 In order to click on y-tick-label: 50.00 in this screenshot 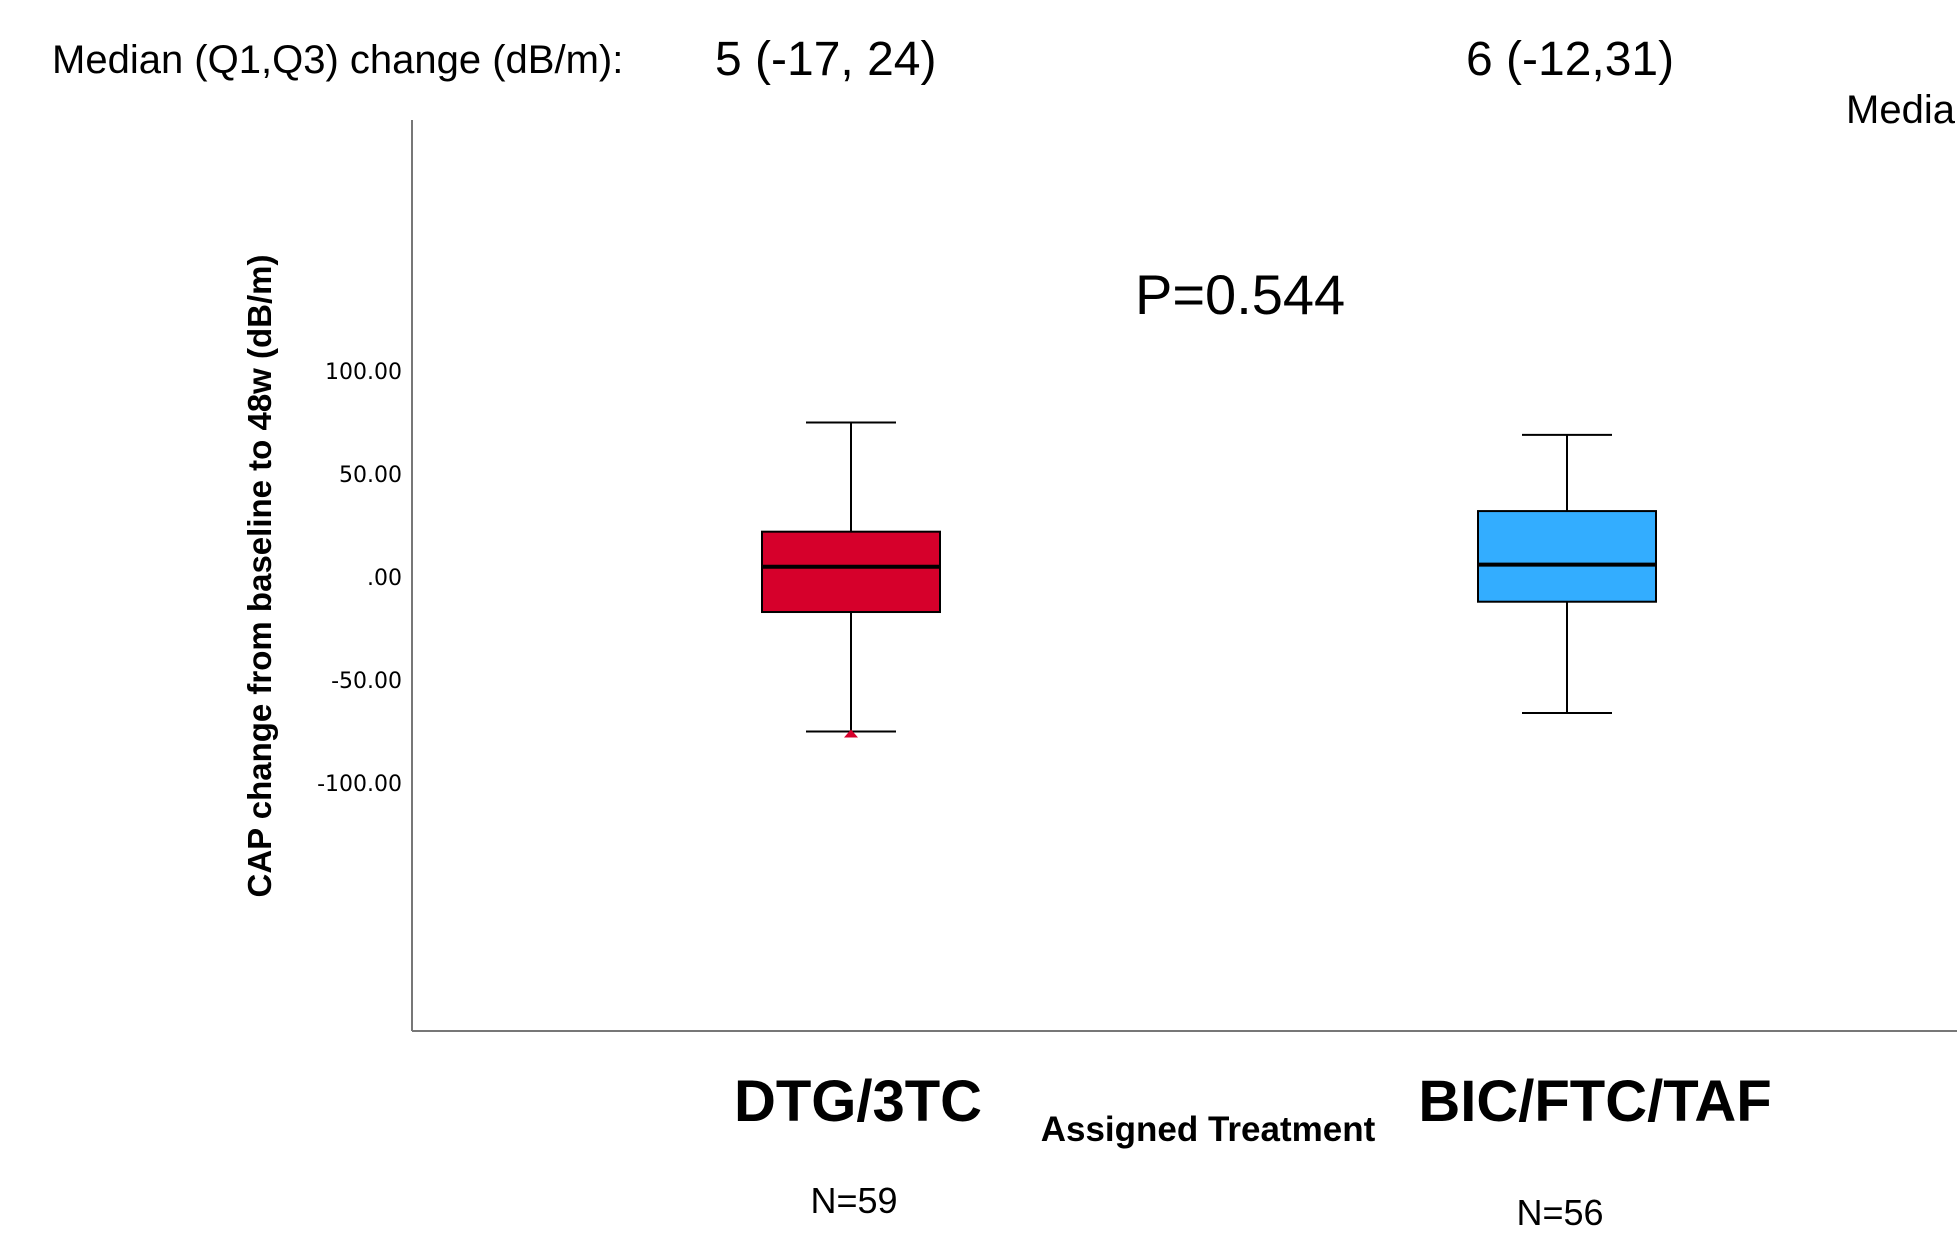, I will do `click(370, 475)`.